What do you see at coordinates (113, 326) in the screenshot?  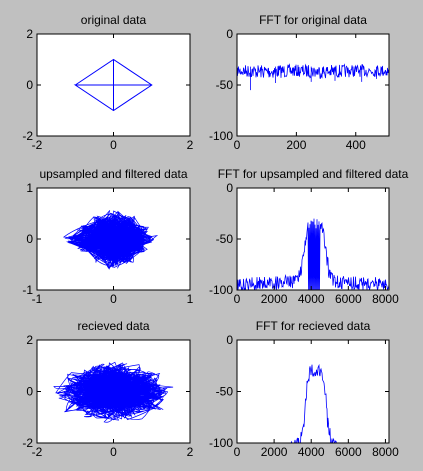 I see `chart-title: recieved data` at bounding box center [113, 326].